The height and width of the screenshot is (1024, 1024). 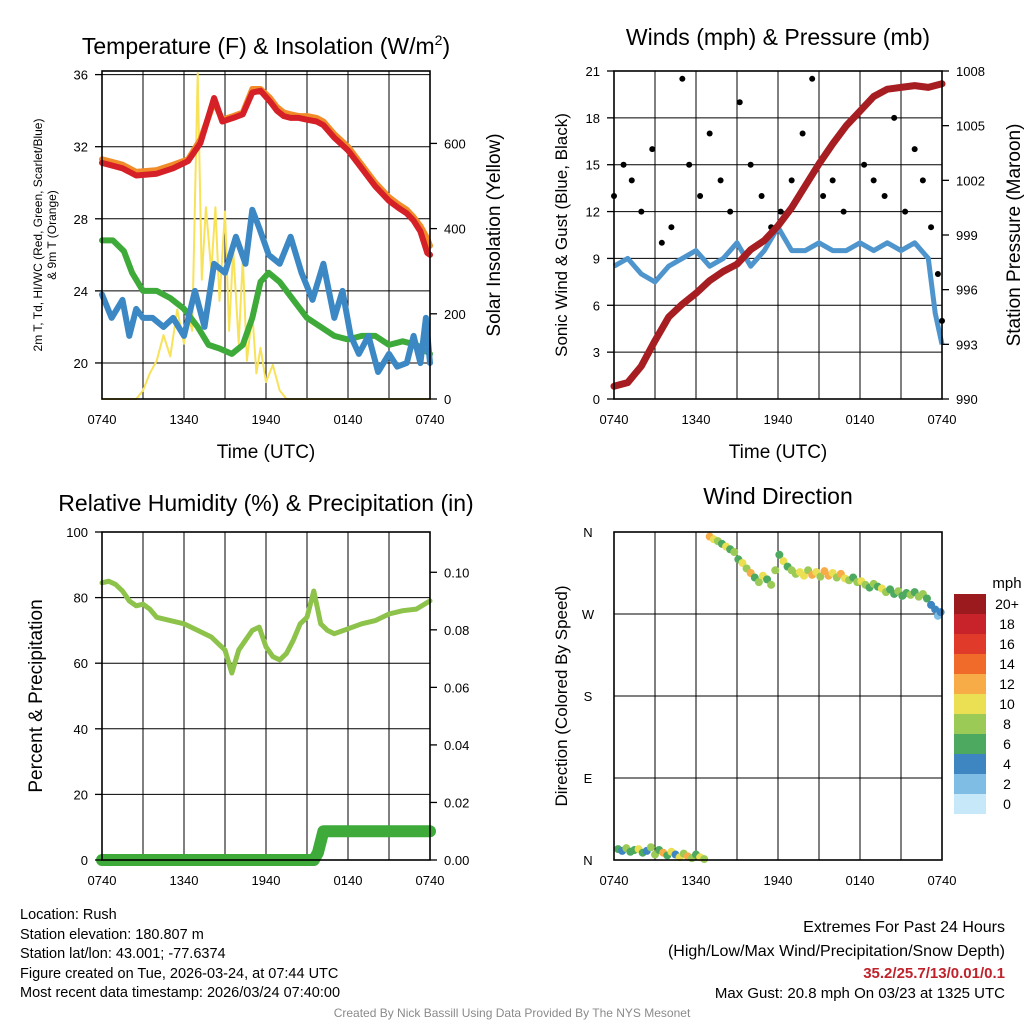 What do you see at coordinates (593, 118) in the screenshot?
I see `winds-ytick-left-label: 18` at bounding box center [593, 118].